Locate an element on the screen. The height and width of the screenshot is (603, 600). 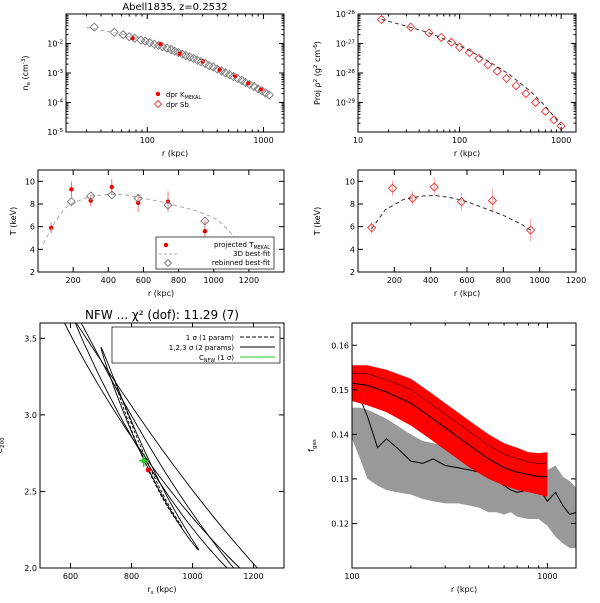
y-tick-label: 2.5 is located at coordinates (30, 491).